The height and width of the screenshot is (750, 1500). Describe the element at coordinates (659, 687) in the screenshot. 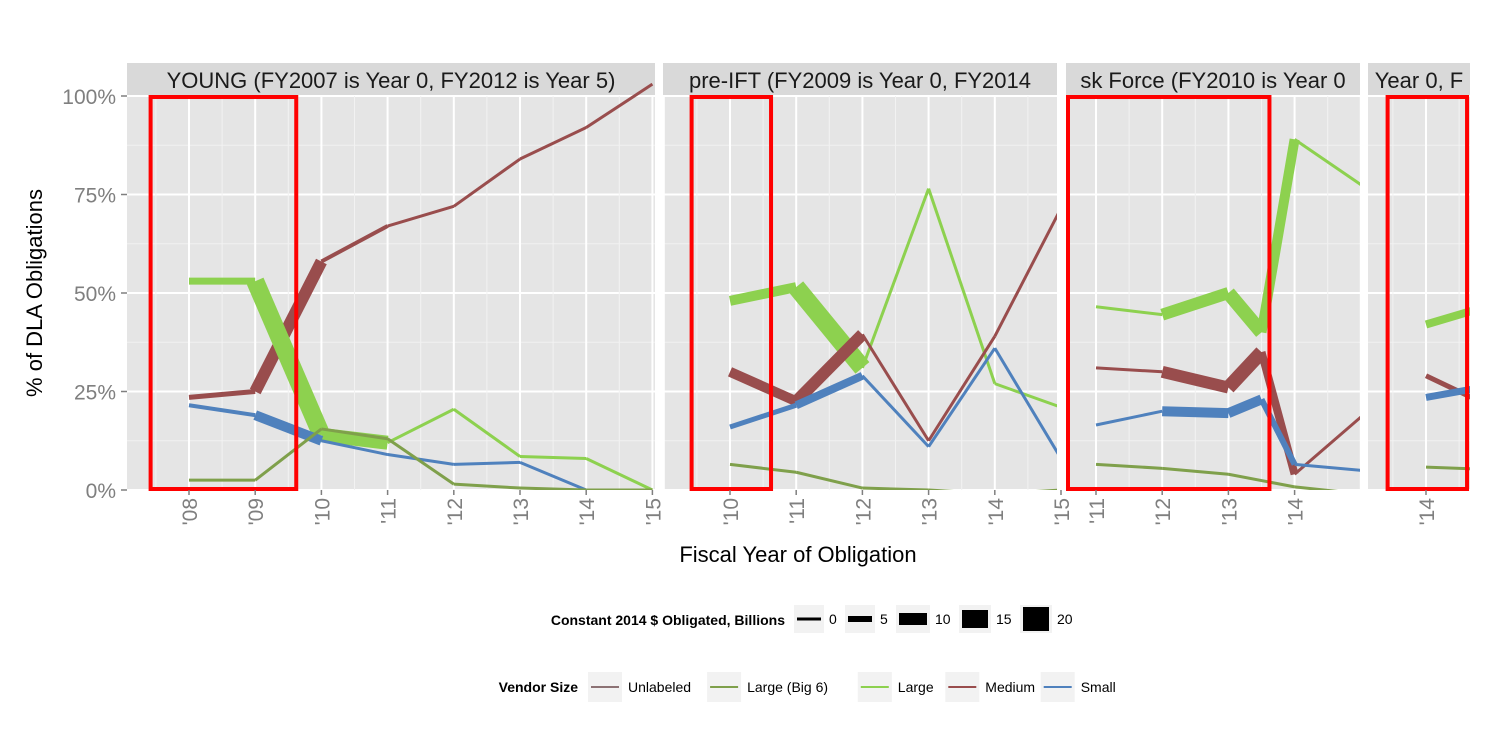

I see `color-legend-label: Unlabeled` at that location.